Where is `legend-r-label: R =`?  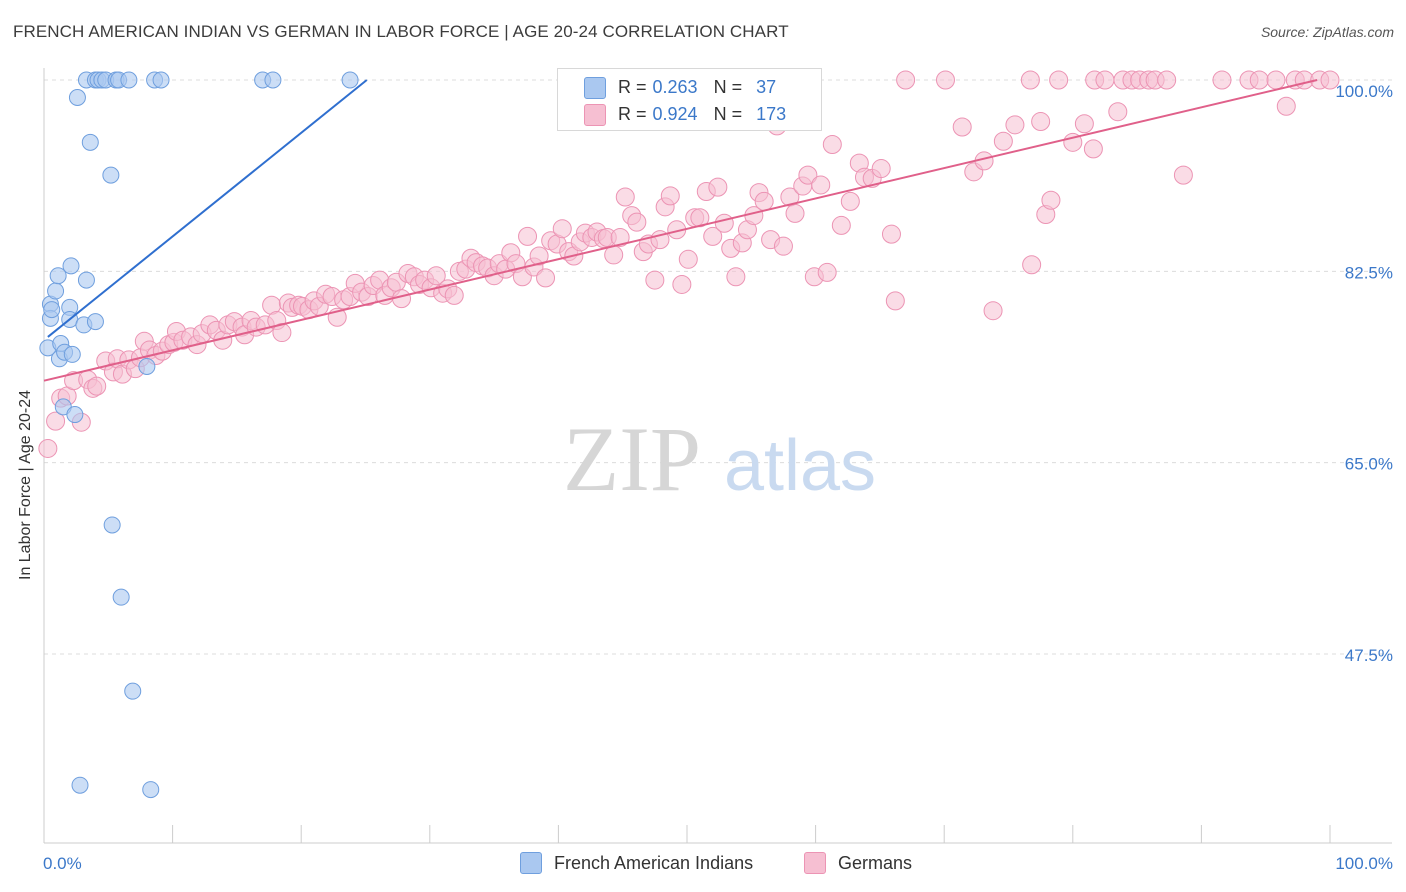
legend-r-label: R = is located at coordinates (632, 86).